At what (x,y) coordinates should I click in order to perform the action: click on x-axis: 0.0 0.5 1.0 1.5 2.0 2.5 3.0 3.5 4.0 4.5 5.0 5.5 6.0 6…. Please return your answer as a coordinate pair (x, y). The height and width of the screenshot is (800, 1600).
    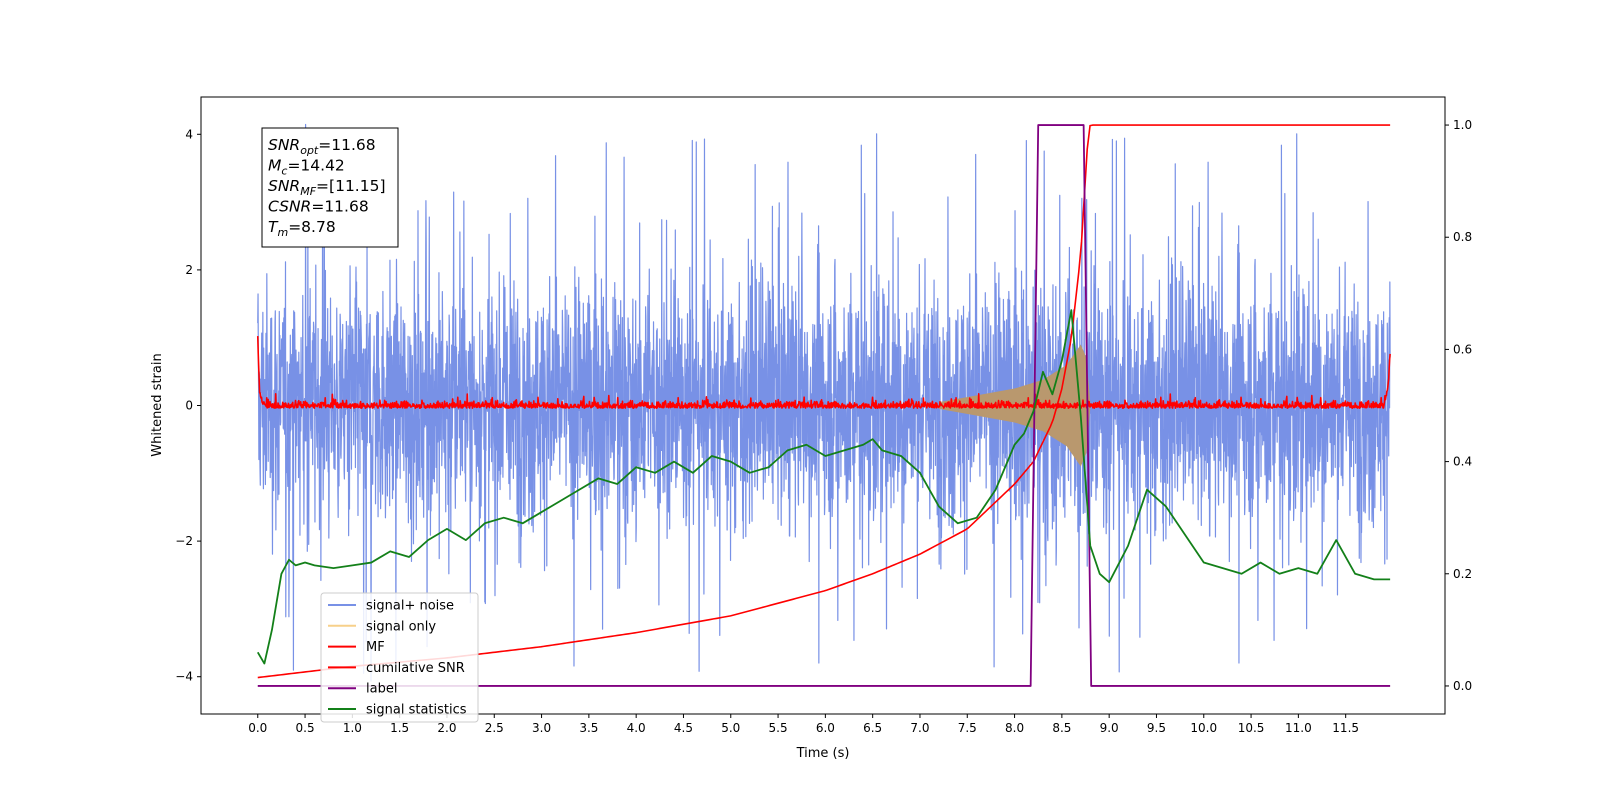
    Looking at the image, I should click on (803, 724).